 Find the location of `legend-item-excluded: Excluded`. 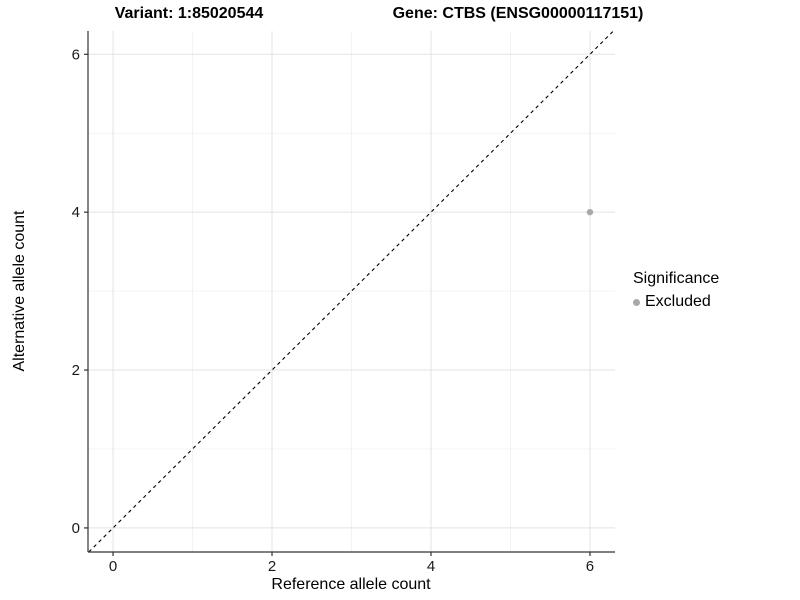

legend-item-excluded: Excluded is located at coordinates (676, 302).